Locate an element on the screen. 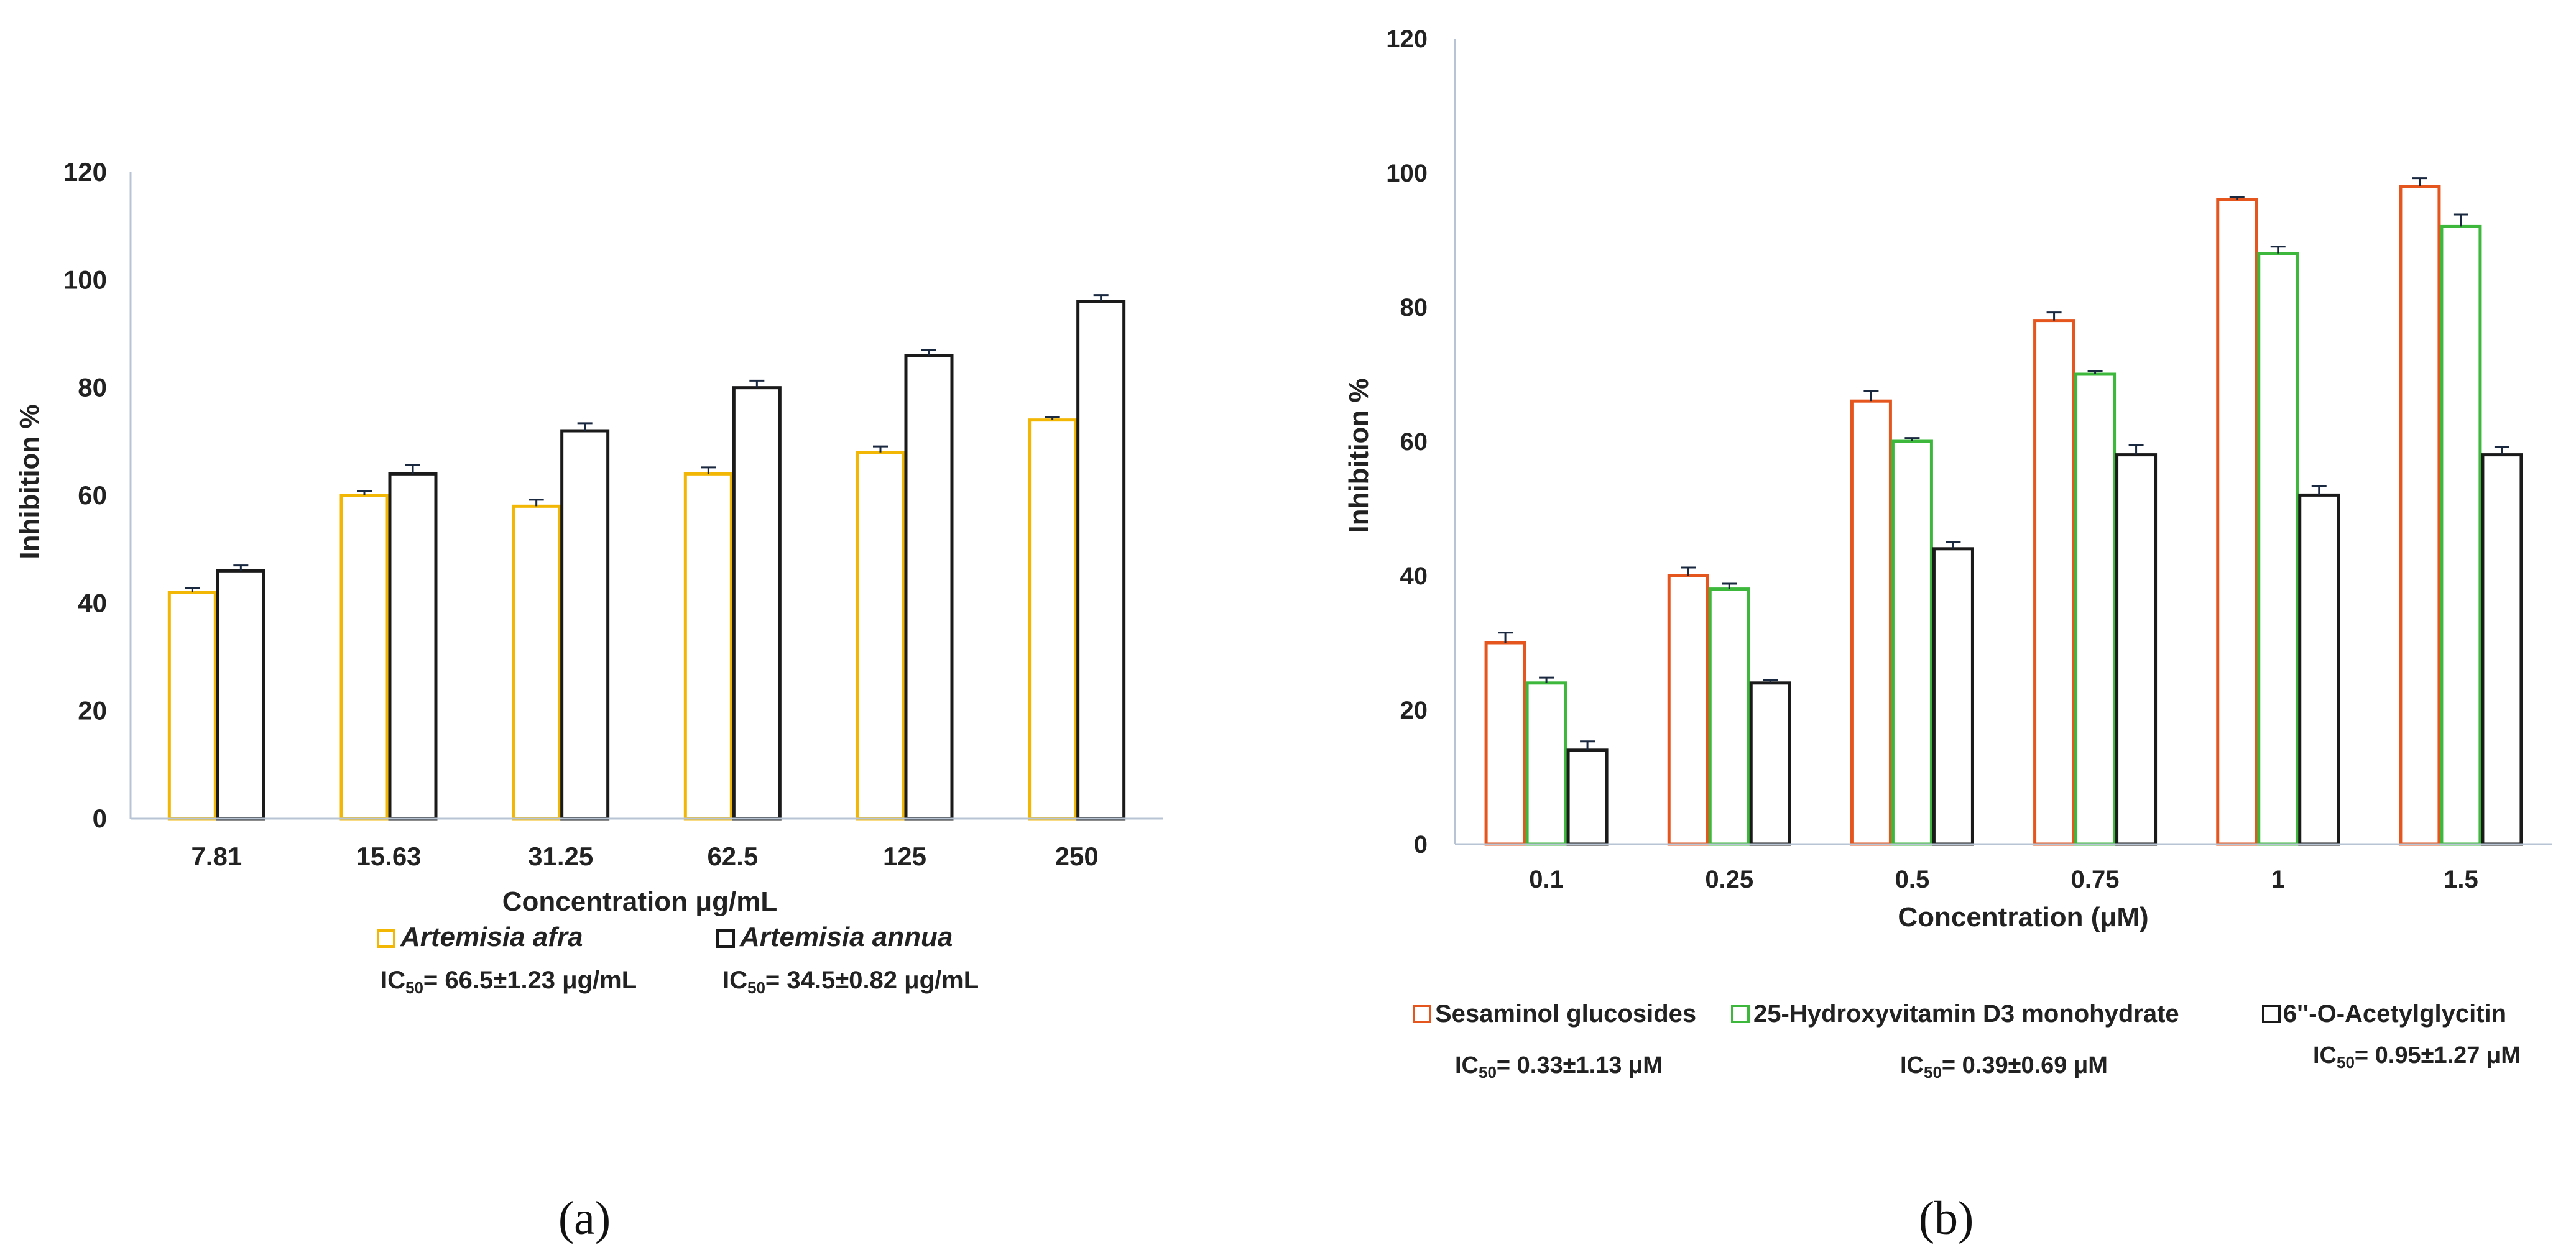 This screenshot has height=1260, width=2576. legend-label-sesaminol-glucosides: Sesaminol glucosides is located at coordinates (1565, 1014).